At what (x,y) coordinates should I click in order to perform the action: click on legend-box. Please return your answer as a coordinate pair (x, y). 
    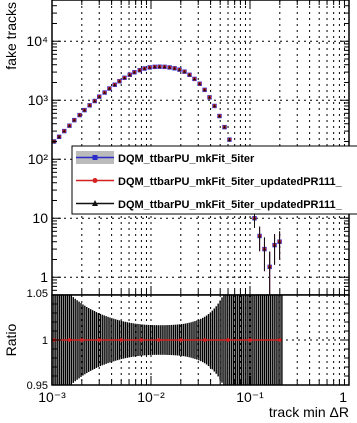
    Looking at the image, I should click on (214, 180).